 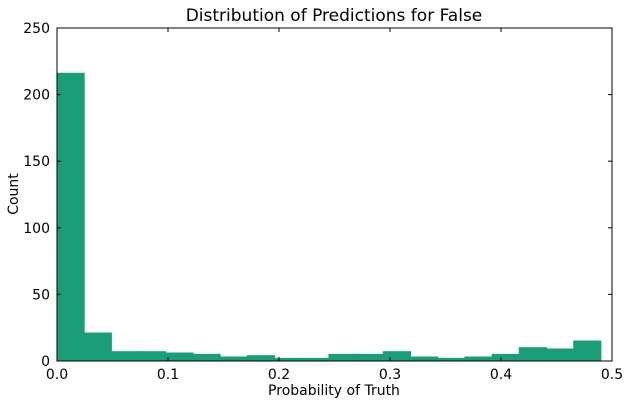 What do you see at coordinates (36, 162) in the screenshot?
I see `y-tick-label: 150` at bounding box center [36, 162].